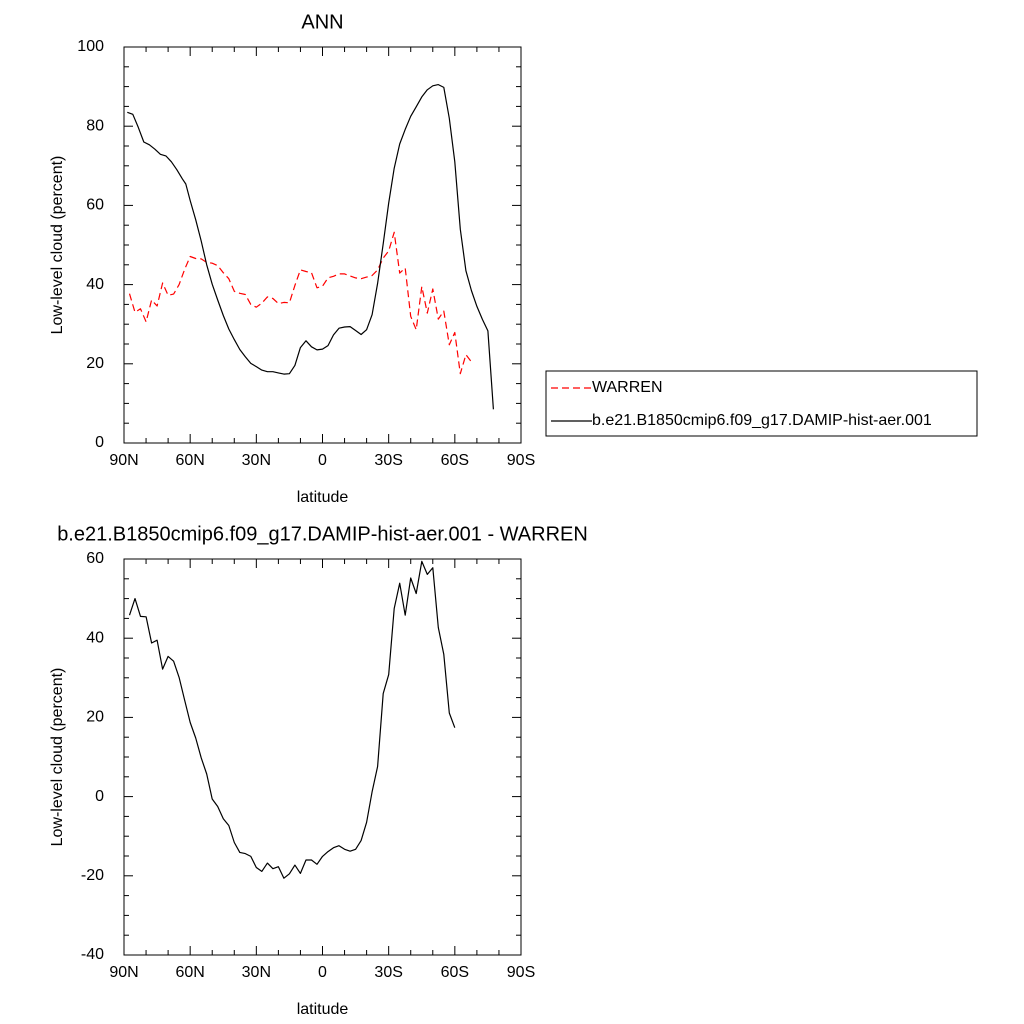  What do you see at coordinates (95, 125) in the screenshot?
I see `y-tick-label: 80` at bounding box center [95, 125].